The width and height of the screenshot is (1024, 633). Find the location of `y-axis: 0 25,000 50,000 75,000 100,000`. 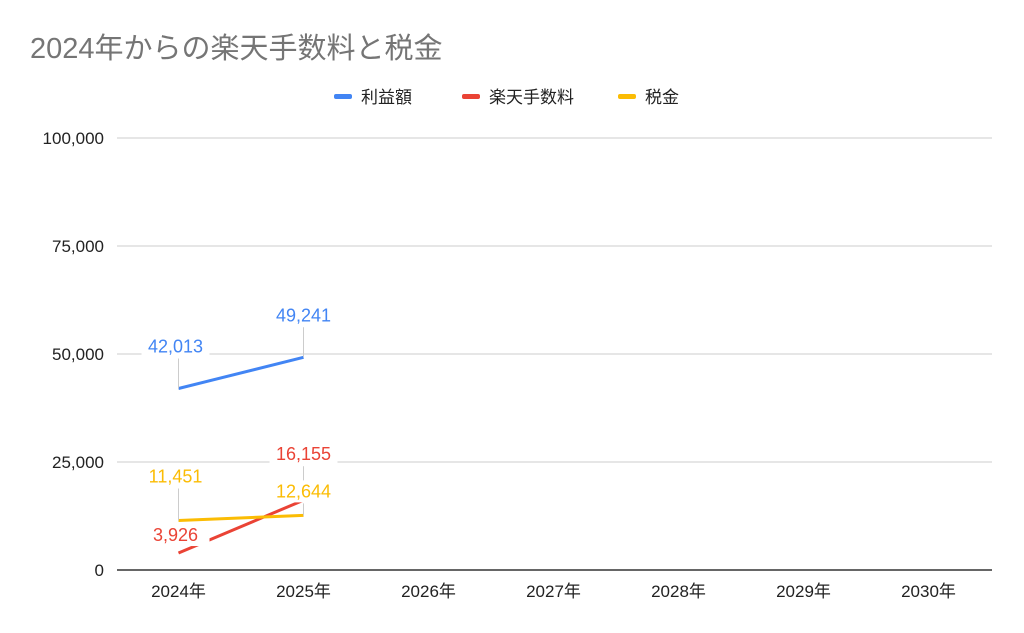

y-axis: 0 25,000 50,000 75,000 100,000 is located at coordinates (73, 354).